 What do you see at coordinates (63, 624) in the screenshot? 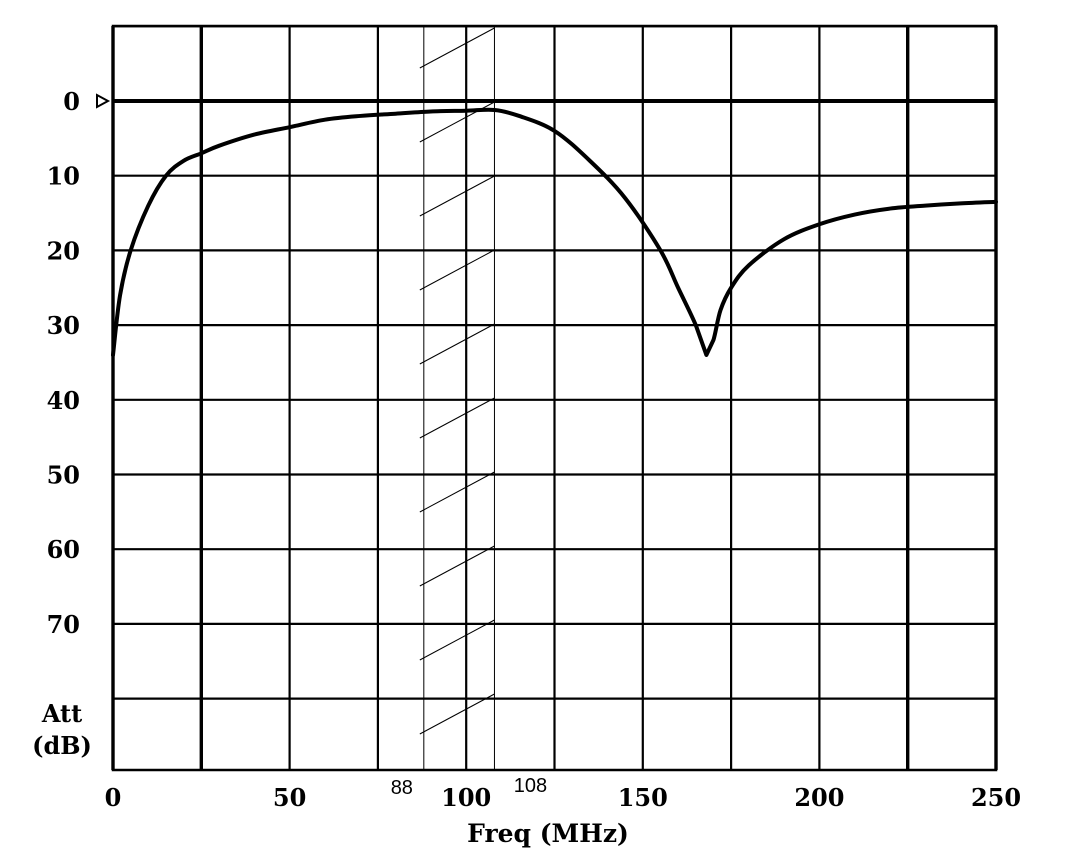
I see `y-tick-label-70: 70` at bounding box center [63, 624].